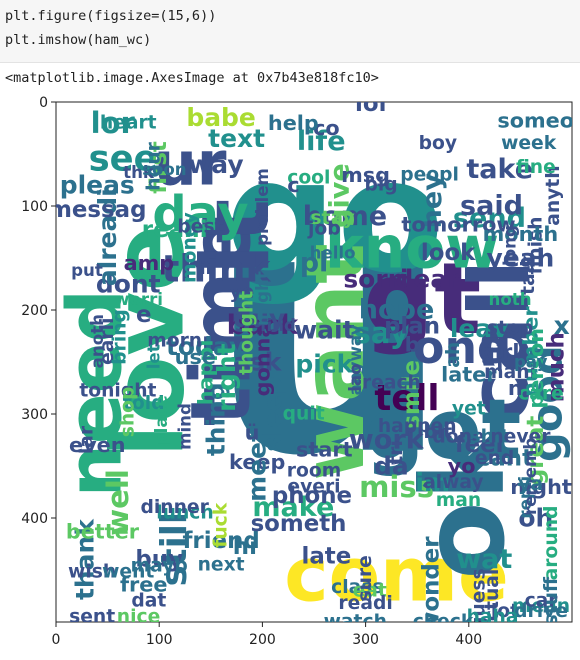 Image resolution: width=580 pixels, height=660 pixels. I want to click on wordcloud-word: mind, so click(185, 426).